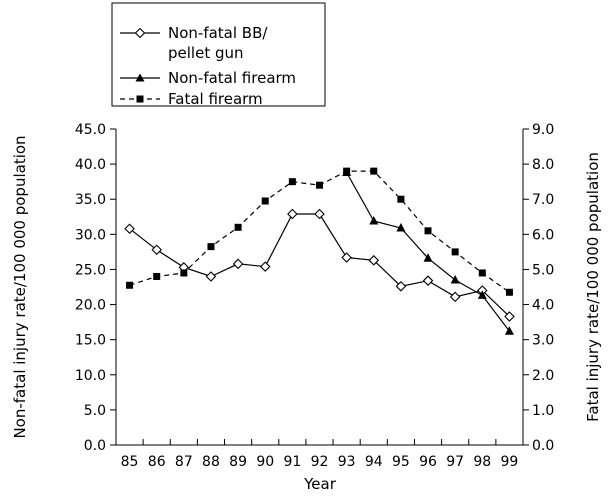 Image resolution: width=609 pixels, height=497 pixels. I want to click on left-tick-label: 10.0, so click(90, 376).